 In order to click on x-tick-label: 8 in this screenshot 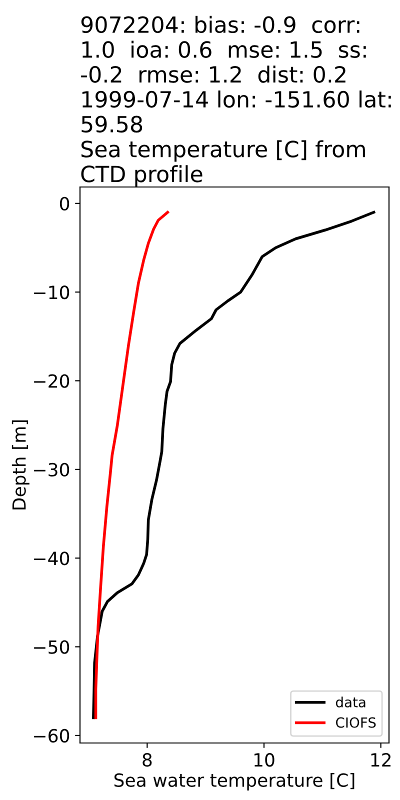, I will do `click(147, 760)`.